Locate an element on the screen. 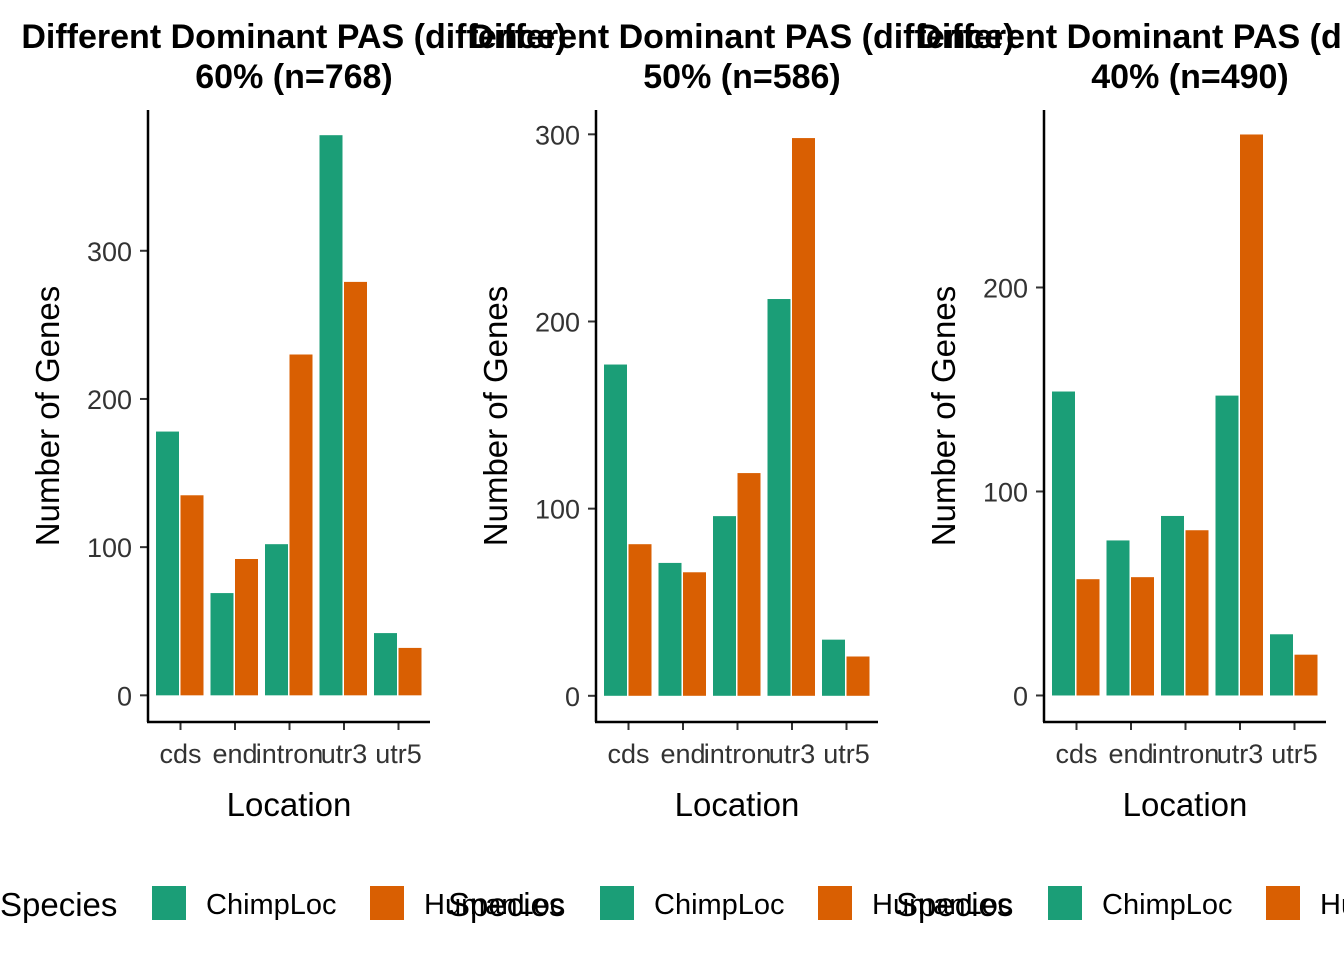 The height and width of the screenshot is (960, 1344). chart-title-line2: 60% (n=768) is located at coordinates (294, 77).